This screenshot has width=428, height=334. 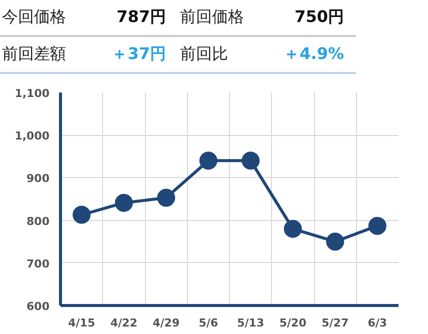 What do you see at coordinates (227, 54) in the screenshot?
I see `text: 前回比` at bounding box center [227, 54].